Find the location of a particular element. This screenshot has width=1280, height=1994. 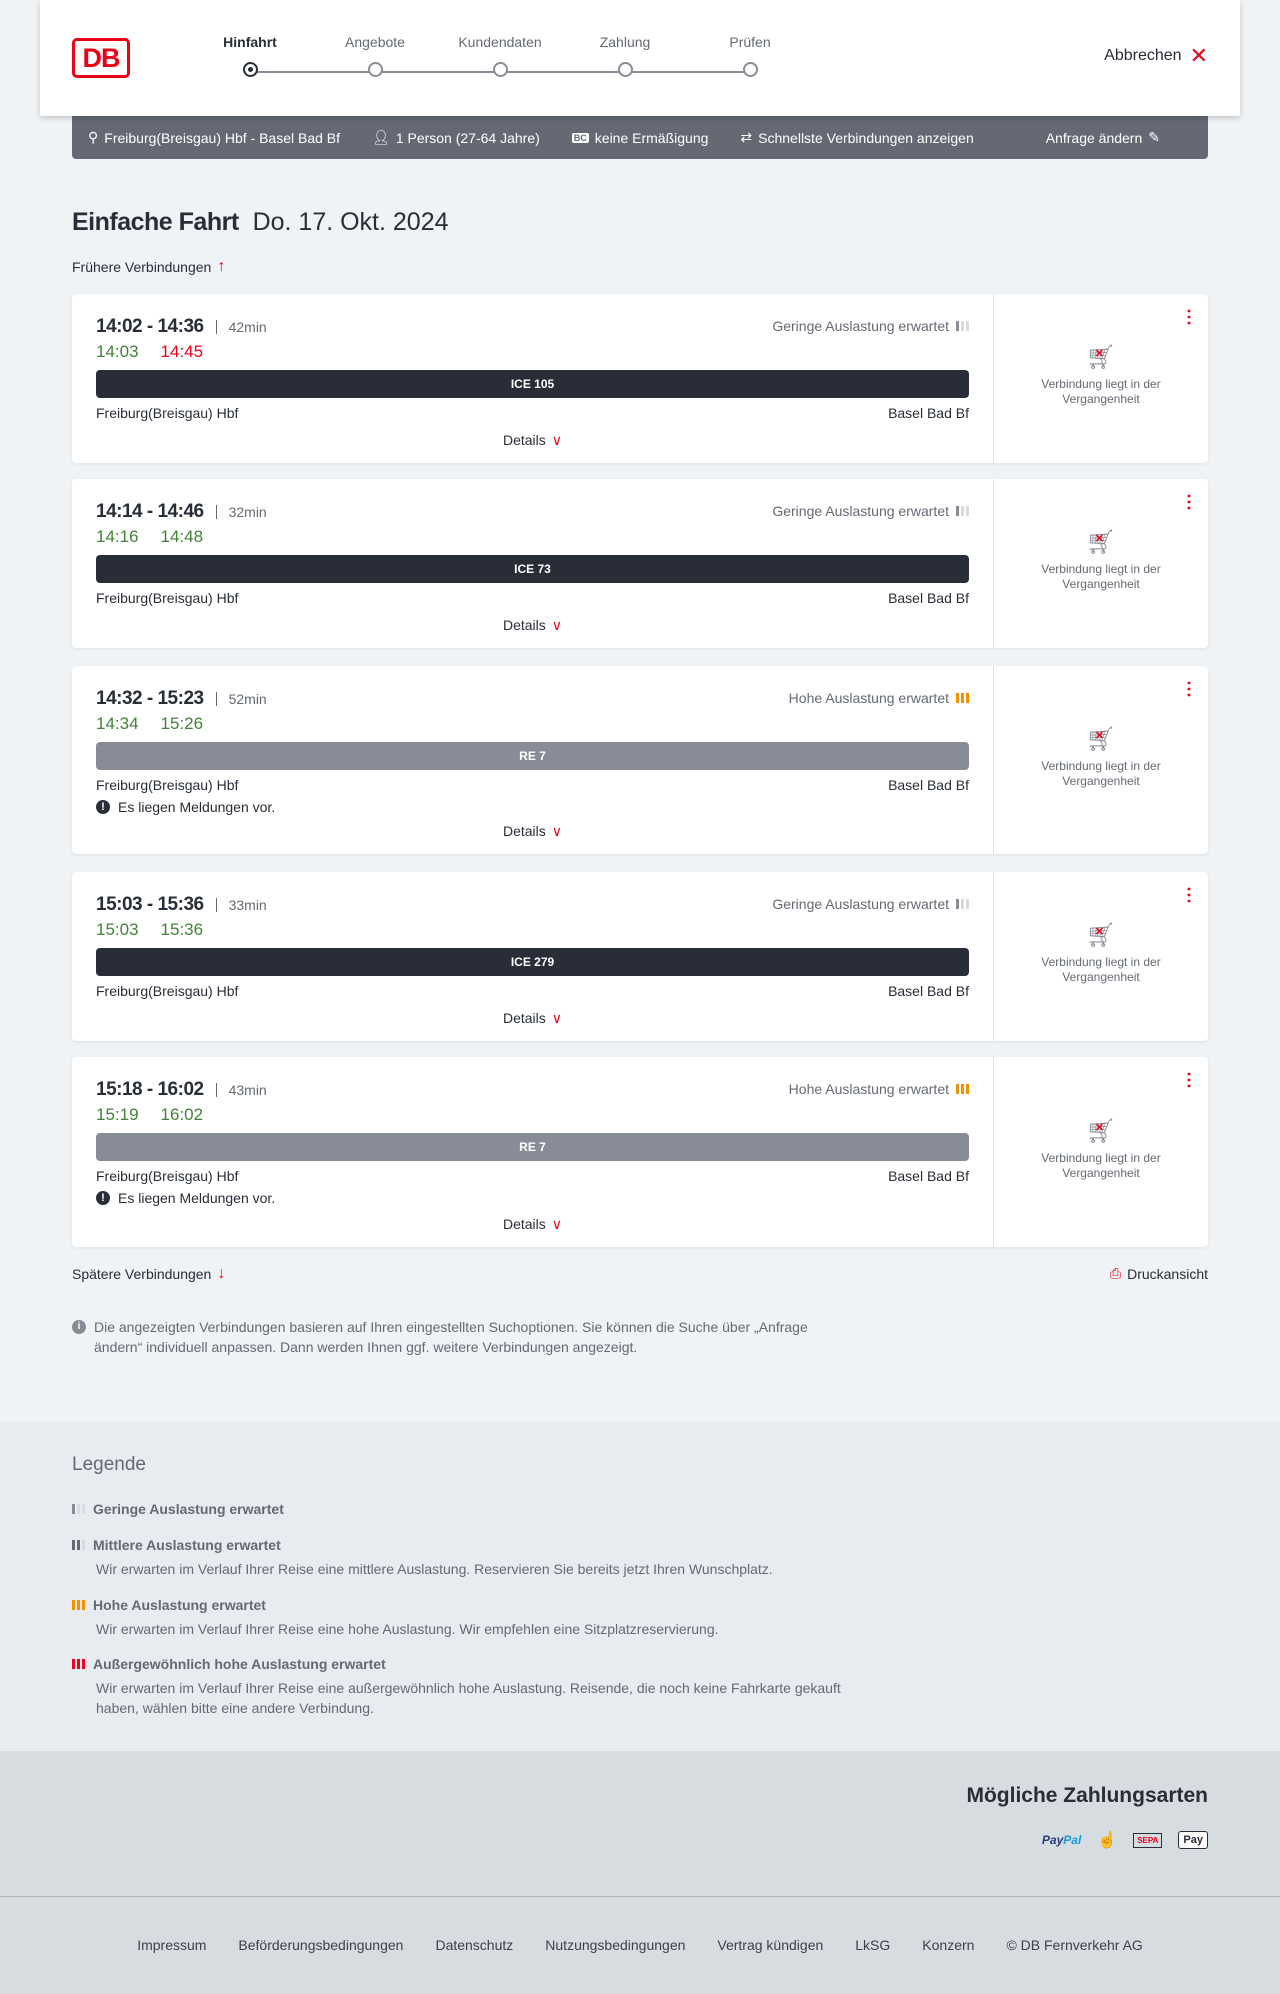

footer-link: Konzern is located at coordinates (948, 1944).